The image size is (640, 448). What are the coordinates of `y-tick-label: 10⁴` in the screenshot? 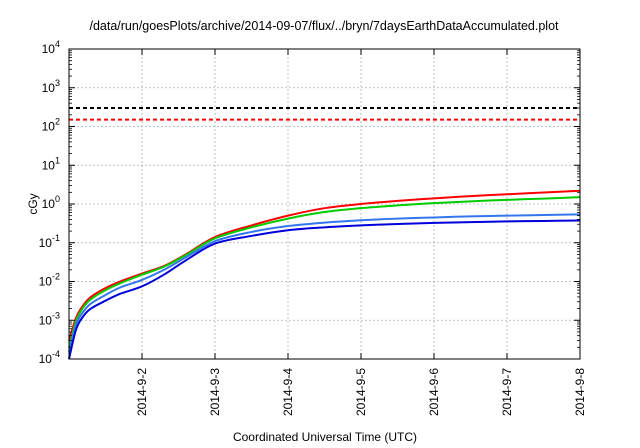 It's located at (51, 47).